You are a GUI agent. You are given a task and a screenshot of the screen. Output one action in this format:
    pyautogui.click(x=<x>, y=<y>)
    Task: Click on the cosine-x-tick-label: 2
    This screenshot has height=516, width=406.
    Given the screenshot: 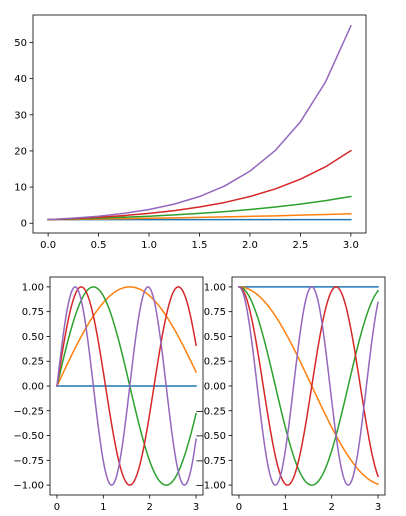 What is the action you would take?
    pyautogui.click(x=331, y=507)
    